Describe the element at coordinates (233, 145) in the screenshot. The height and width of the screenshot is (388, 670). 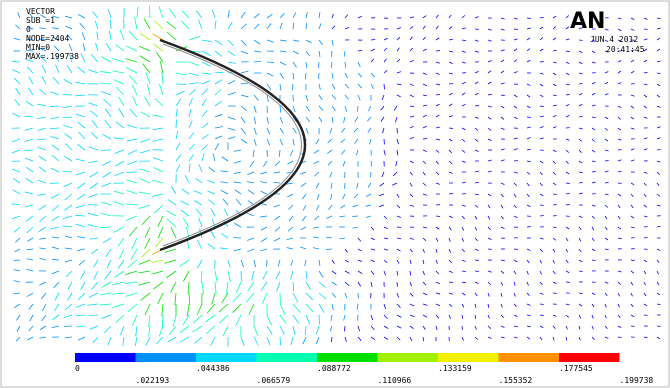
I see `crescent-boundary` at that location.